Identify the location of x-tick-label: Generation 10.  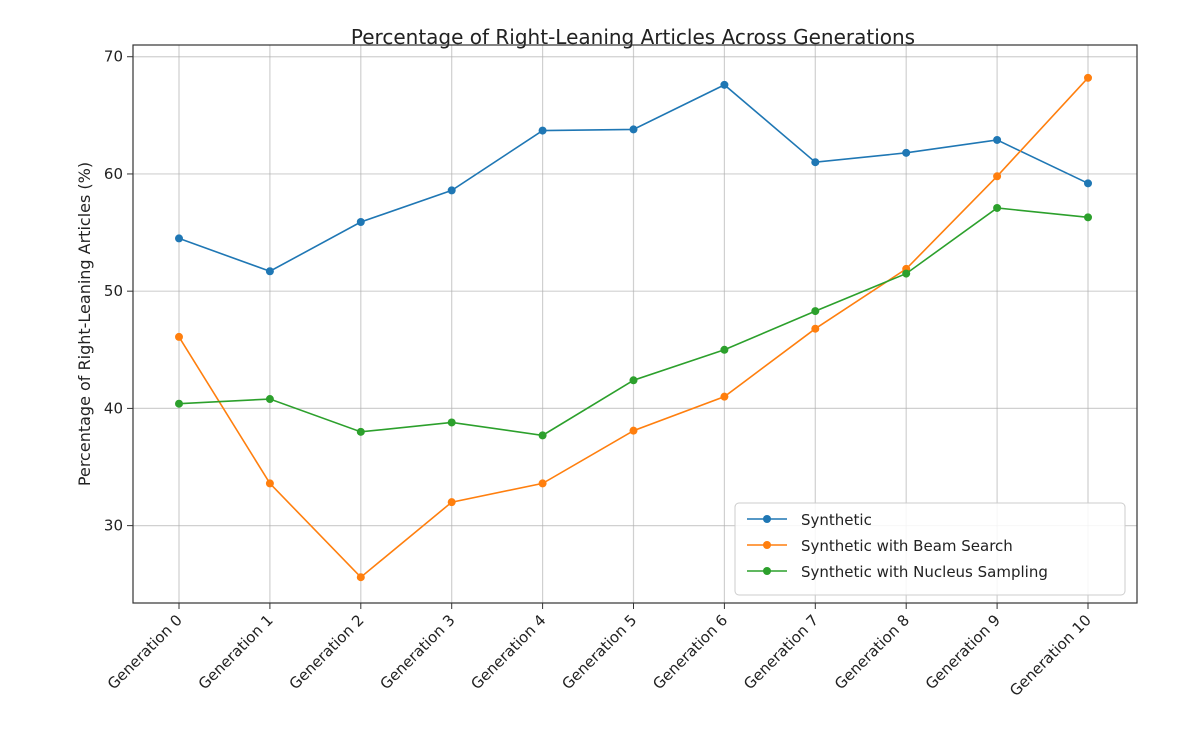
(1050, 655).